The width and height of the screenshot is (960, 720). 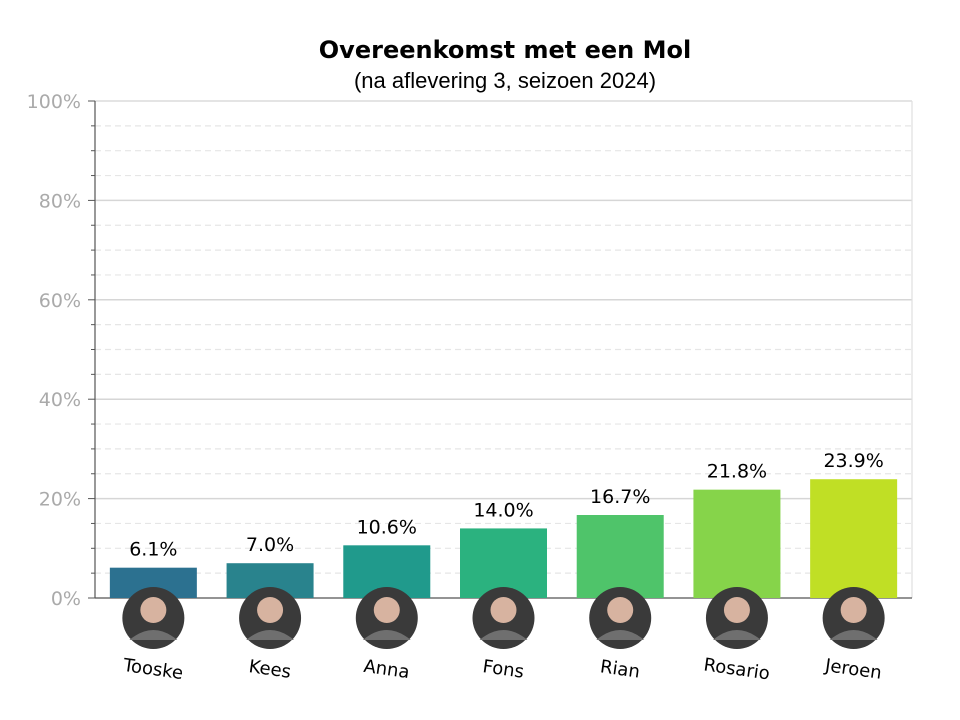 What do you see at coordinates (386, 669) in the screenshot?
I see `x-tick-label: Anna` at bounding box center [386, 669].